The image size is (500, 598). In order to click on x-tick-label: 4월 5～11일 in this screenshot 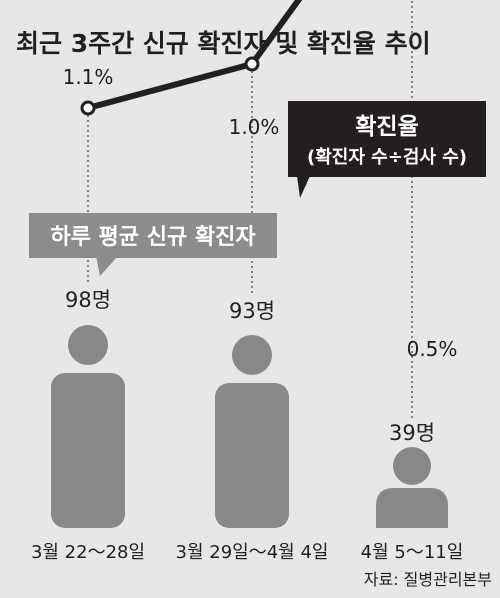, I will do `click(412, 552)`.